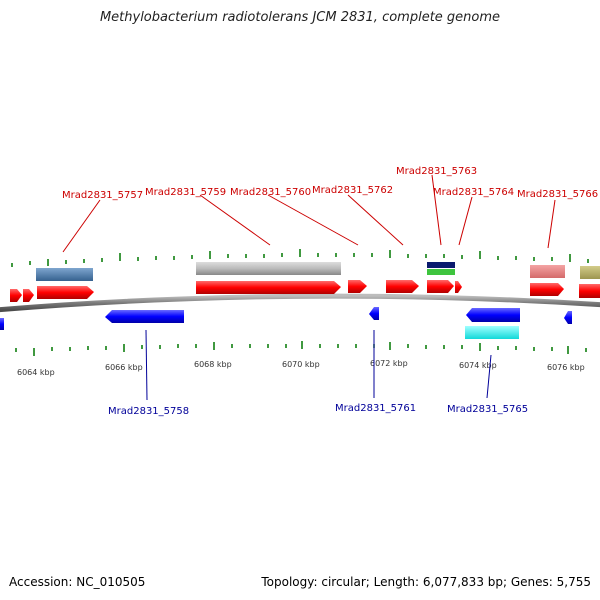 The width and height of the screenshot is (600, 600). Describe the element at coordinates (389, 363) in the screenshot. I see `axis-label-6072: 6072 kbp` at that location.